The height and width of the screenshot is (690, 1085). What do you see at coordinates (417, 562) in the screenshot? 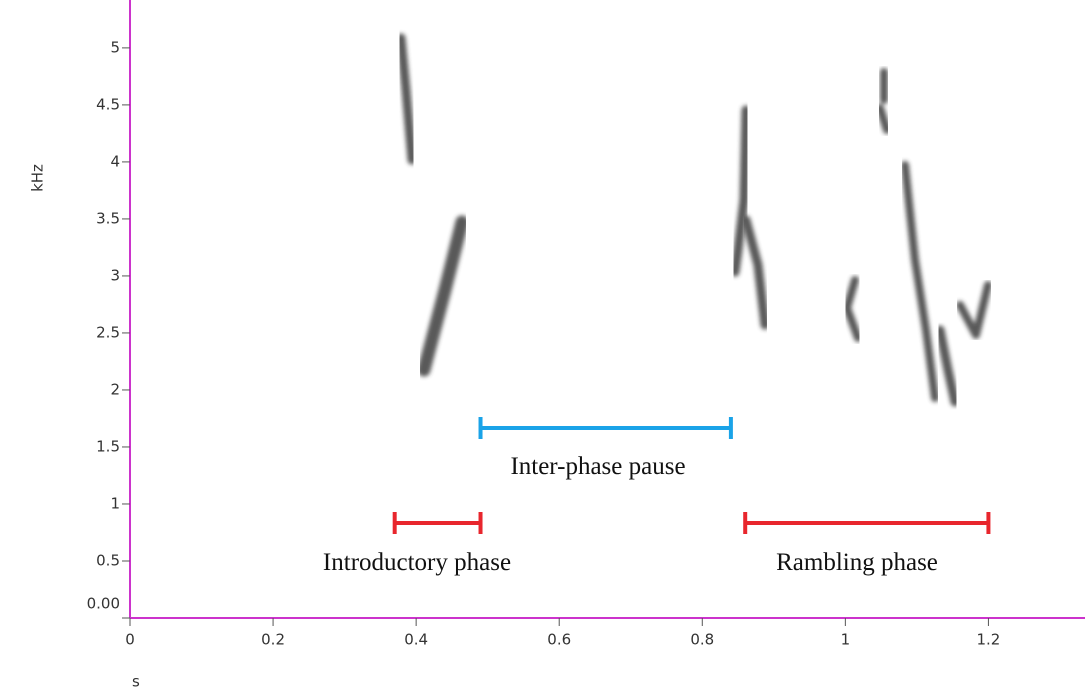
I see `interval-label: Introductory phase` at bounding box center [417, 562].